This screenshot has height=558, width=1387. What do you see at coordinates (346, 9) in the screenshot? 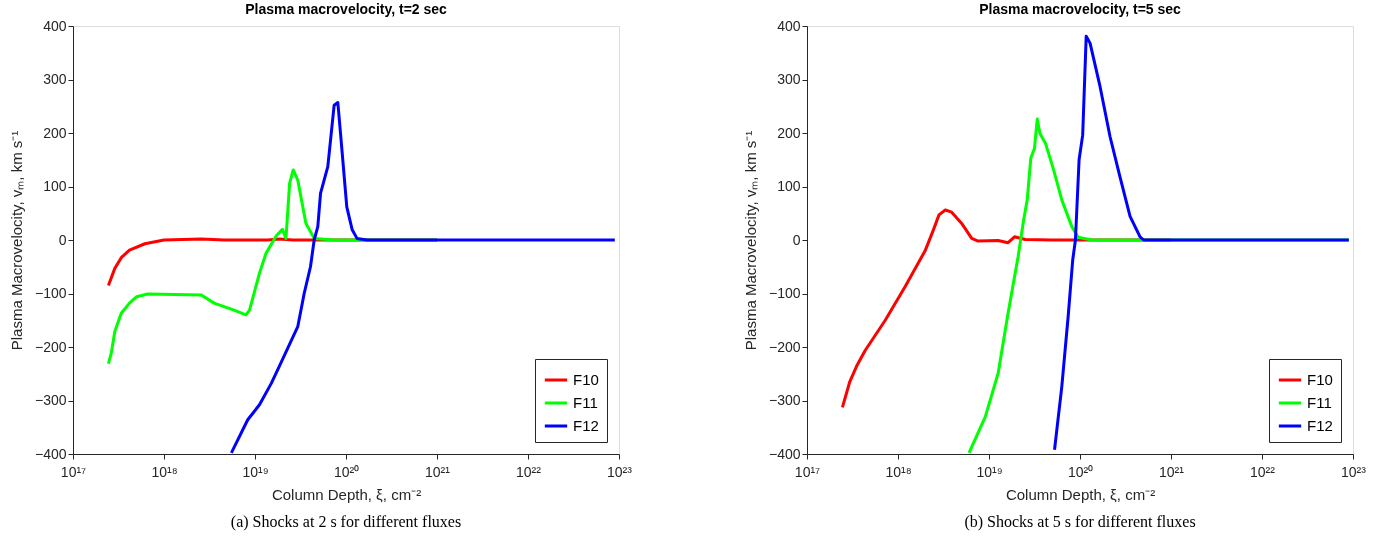
I see `chart-title: Plasma macrovelocity, t=2 sec` at bounding box center [346, 9].